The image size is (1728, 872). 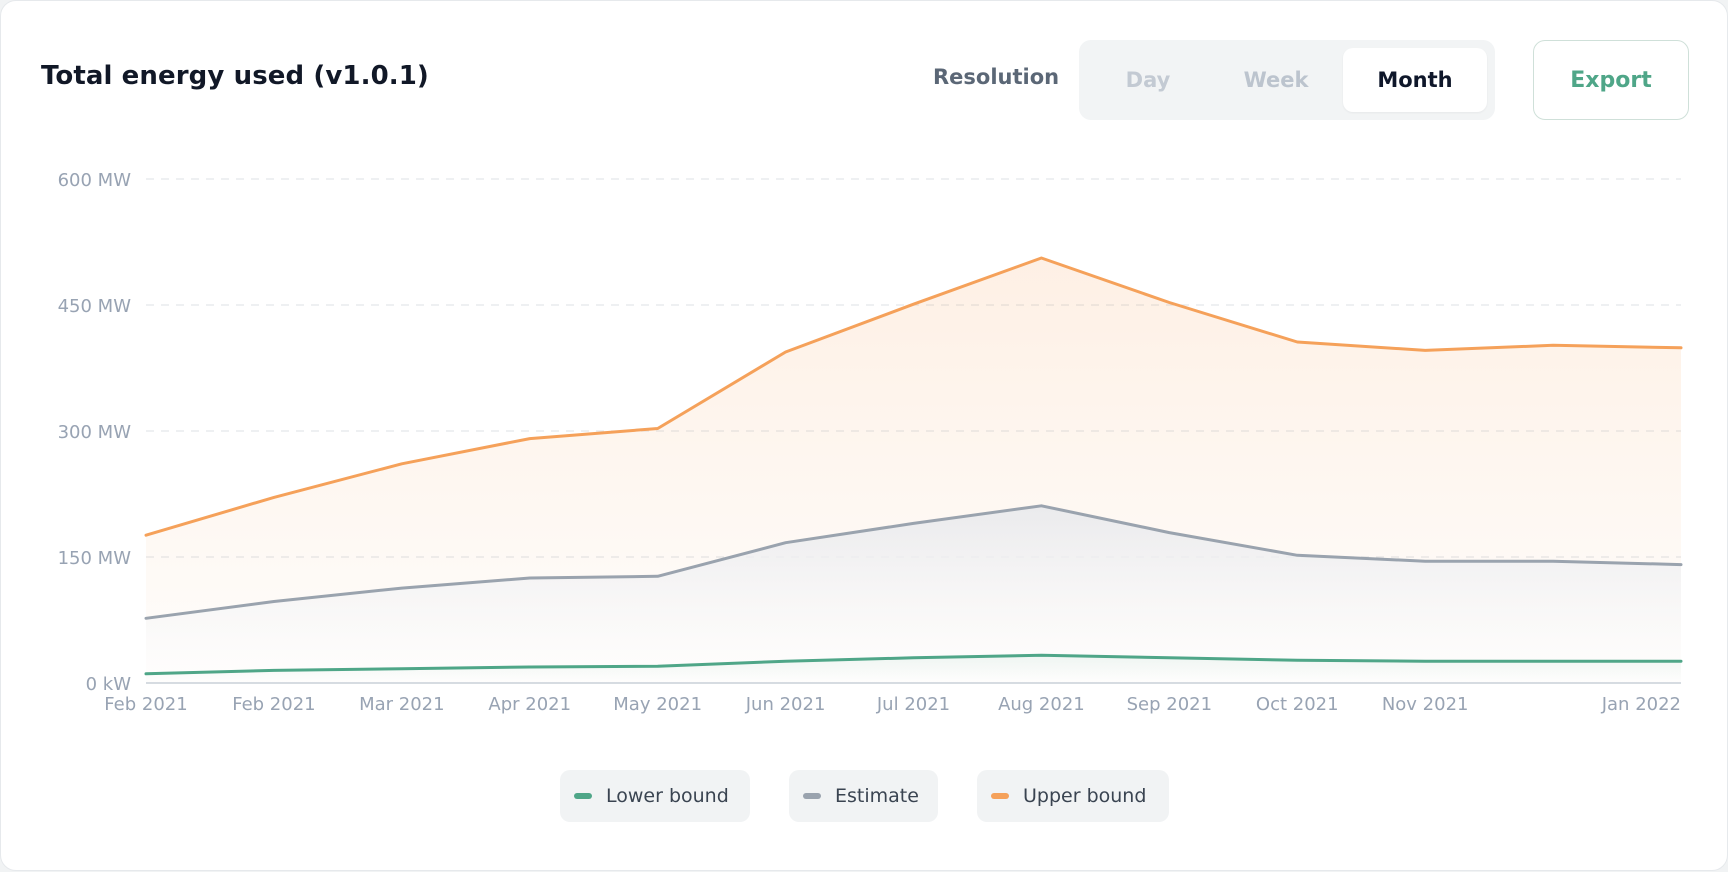 What do you see at coordinates (657, 704) in the screenshot?
I see `x-tick-label: May 2021` at bounding box center [657, 704].